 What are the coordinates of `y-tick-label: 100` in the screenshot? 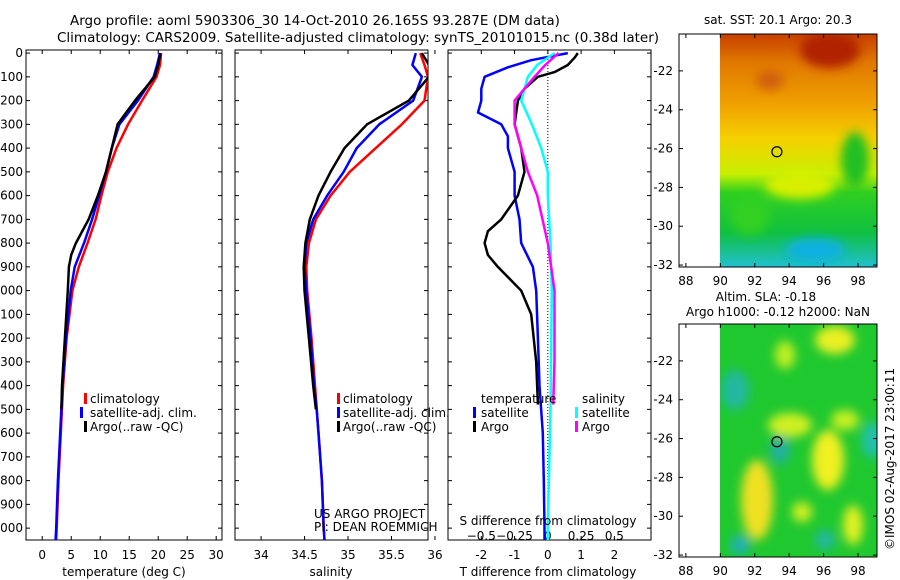 It's located at (11, 77).